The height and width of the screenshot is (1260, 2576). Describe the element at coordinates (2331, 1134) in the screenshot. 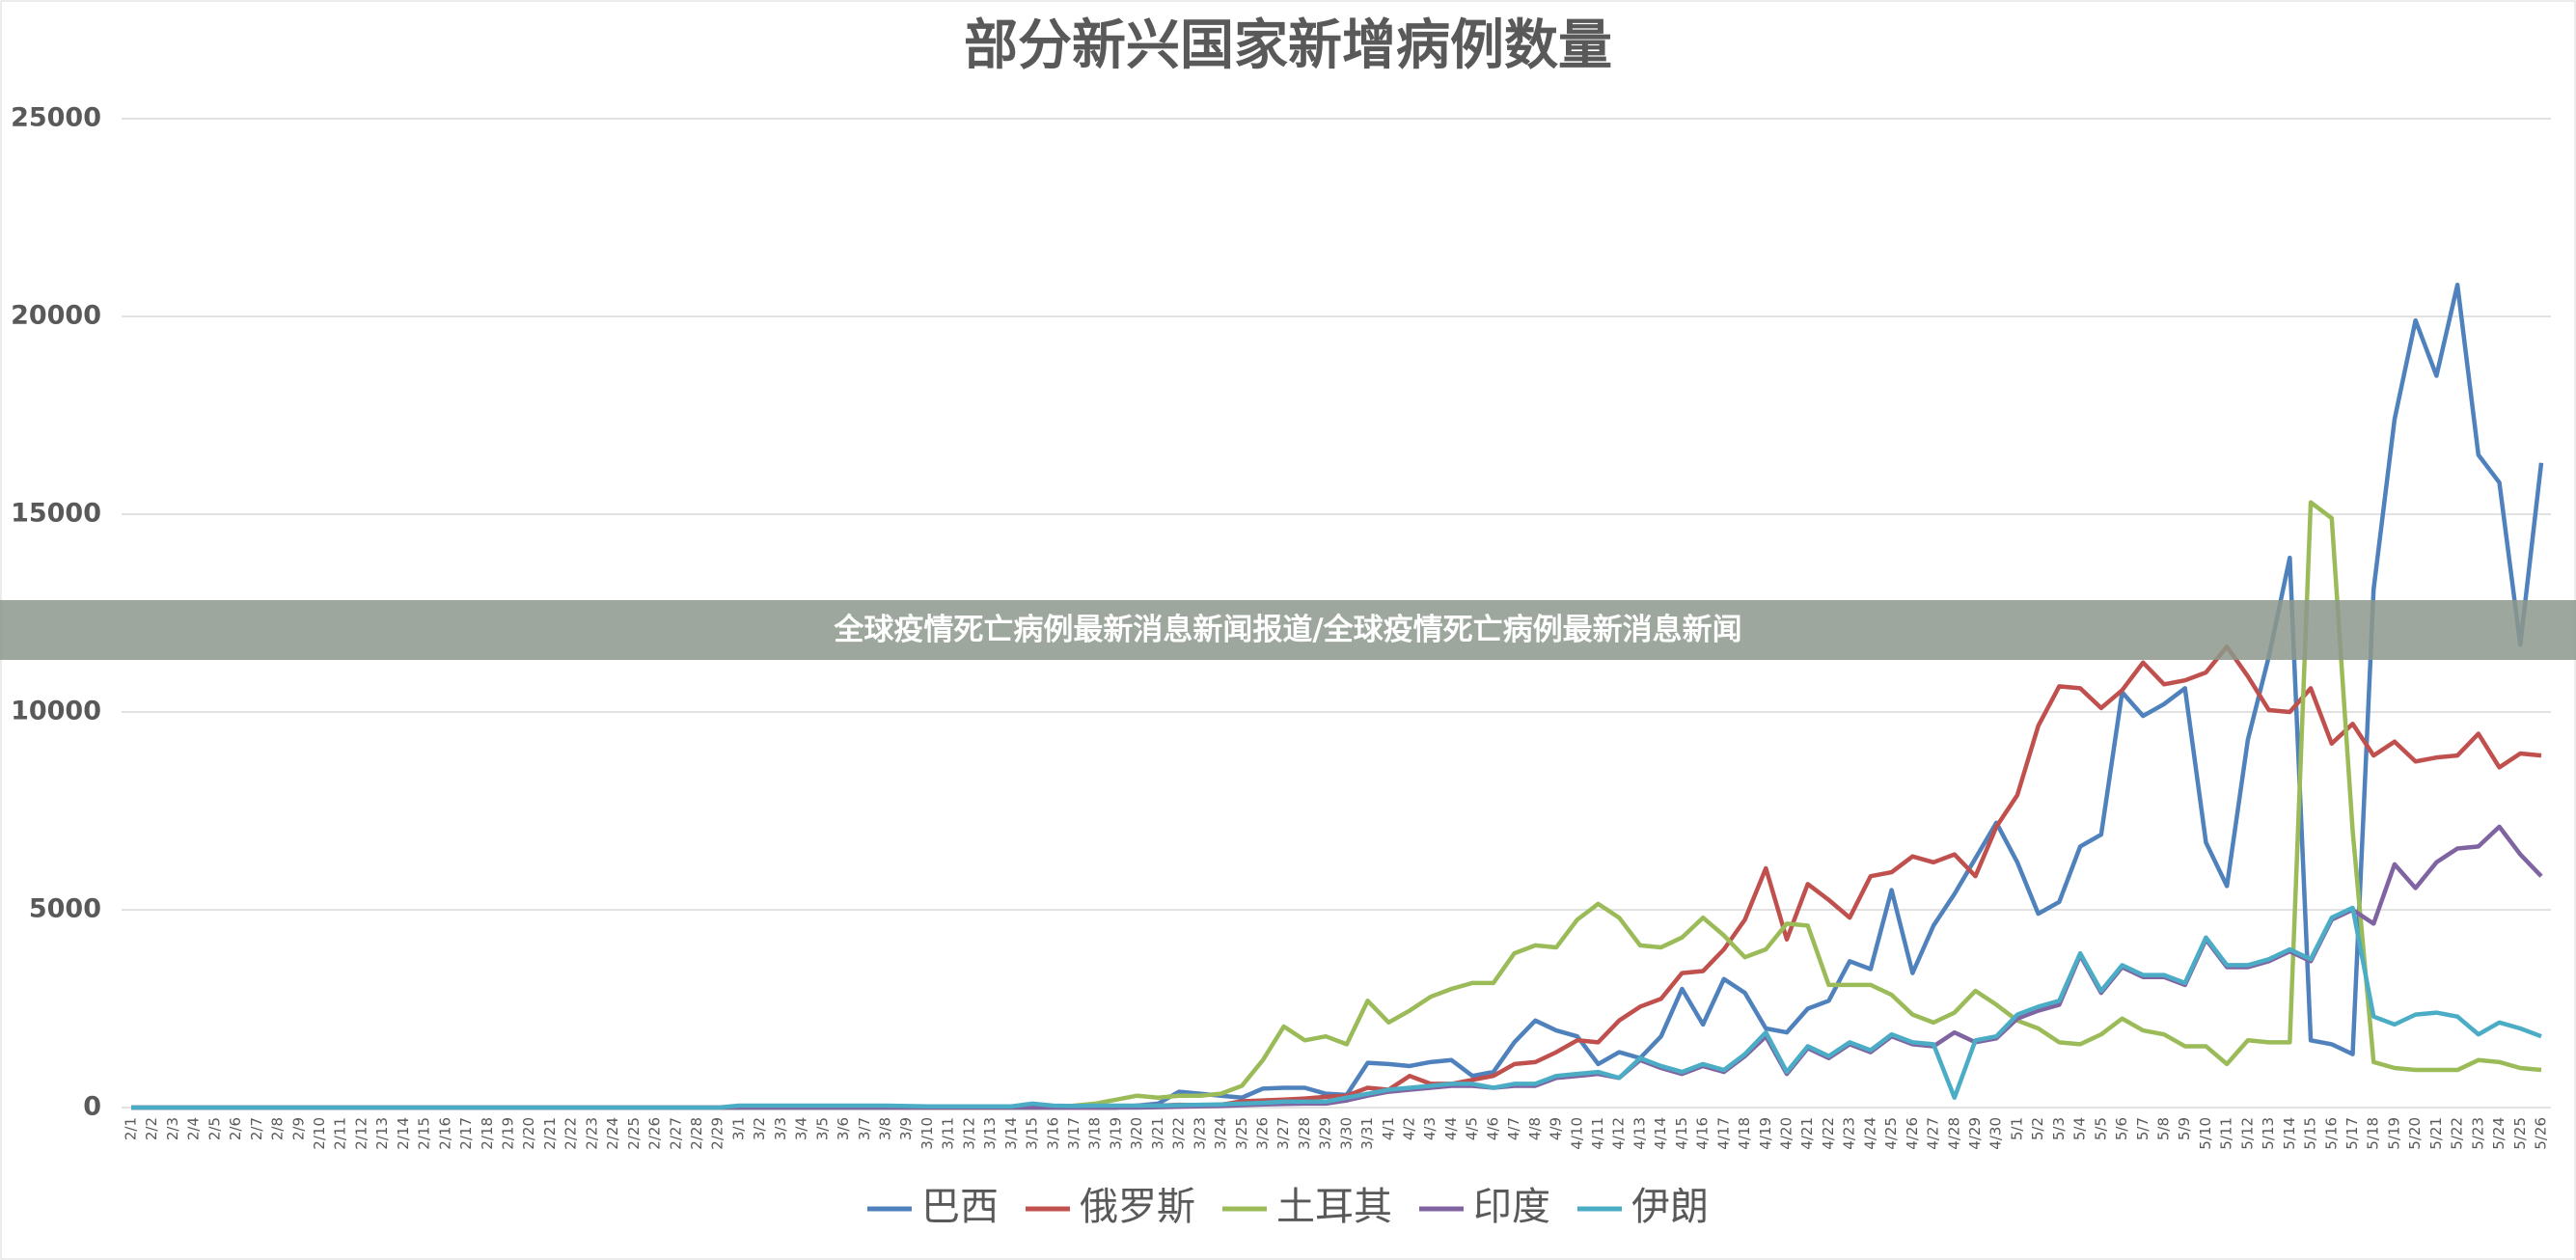

I see `x-tick-label: 5/16` at that location.